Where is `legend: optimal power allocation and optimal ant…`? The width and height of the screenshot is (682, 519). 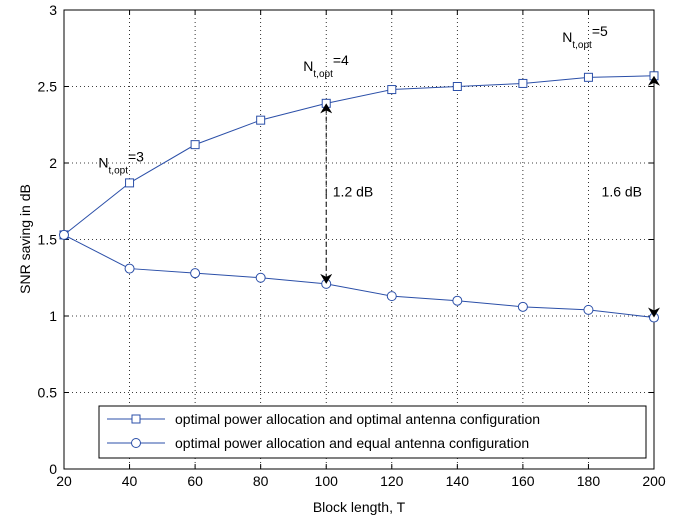
legend: optimal power allocation and optimal ant… is located at coordinates (372, 432).